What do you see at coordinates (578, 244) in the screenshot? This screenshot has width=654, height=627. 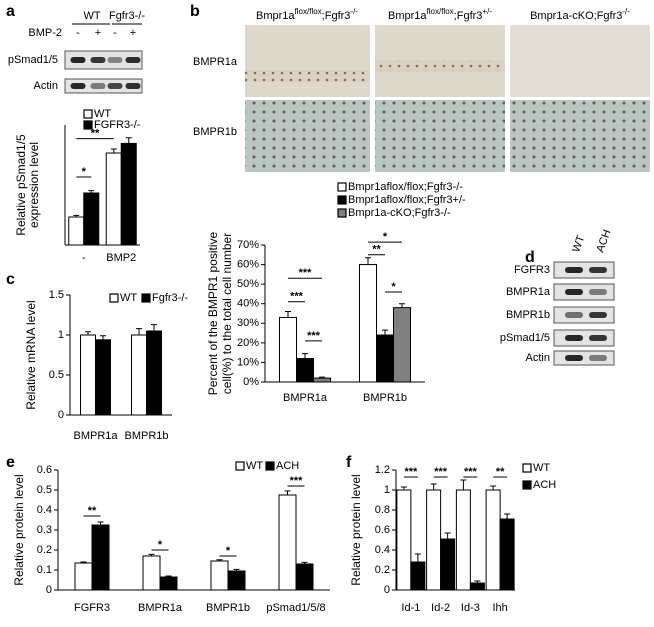 I see `column-label: WT` at bounding box center [578, 244].